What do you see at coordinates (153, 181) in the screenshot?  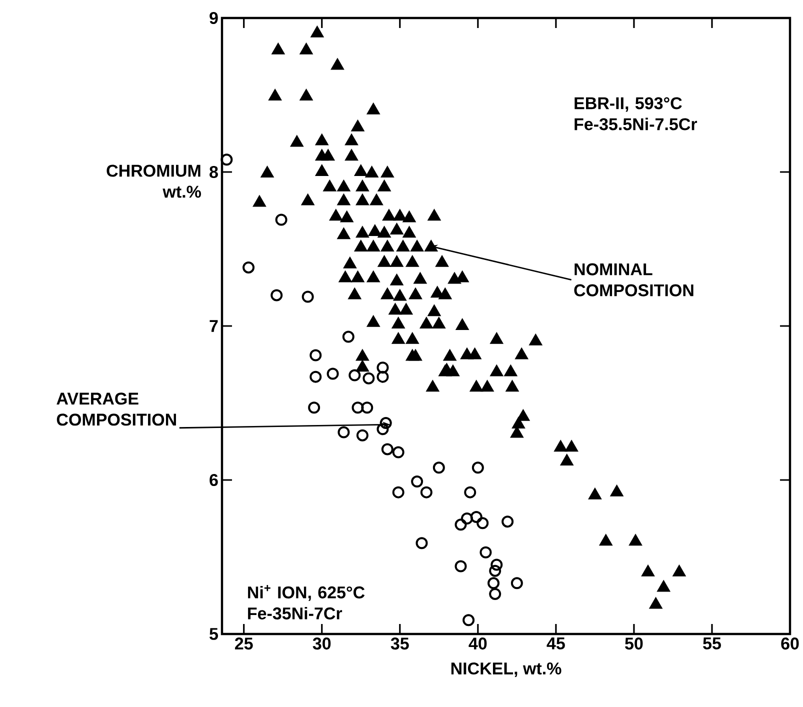 I see `y-axis-title: CHROMIUM wt.%` at bounding box center [153, 181].